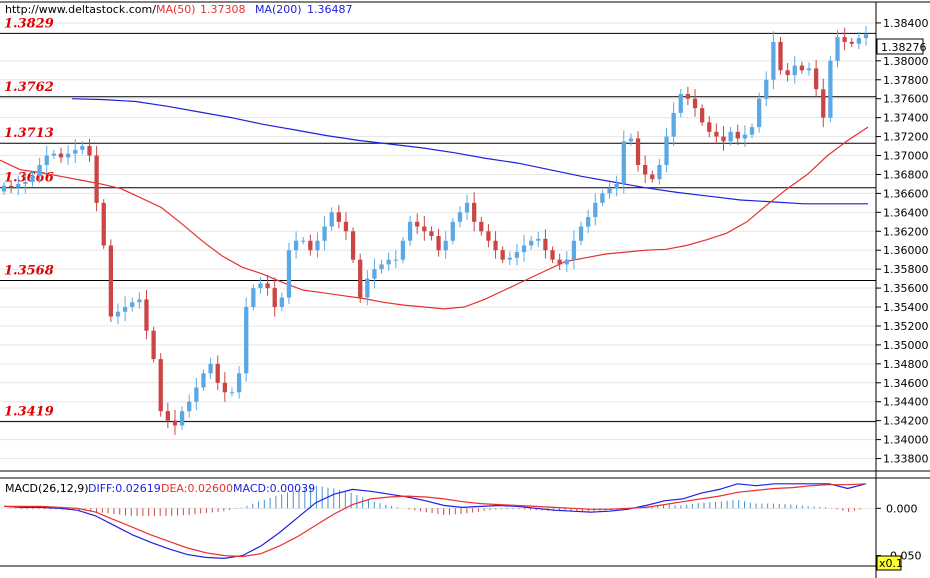  I want to click on price-tick-label: 1.37000, so click(906, 156).